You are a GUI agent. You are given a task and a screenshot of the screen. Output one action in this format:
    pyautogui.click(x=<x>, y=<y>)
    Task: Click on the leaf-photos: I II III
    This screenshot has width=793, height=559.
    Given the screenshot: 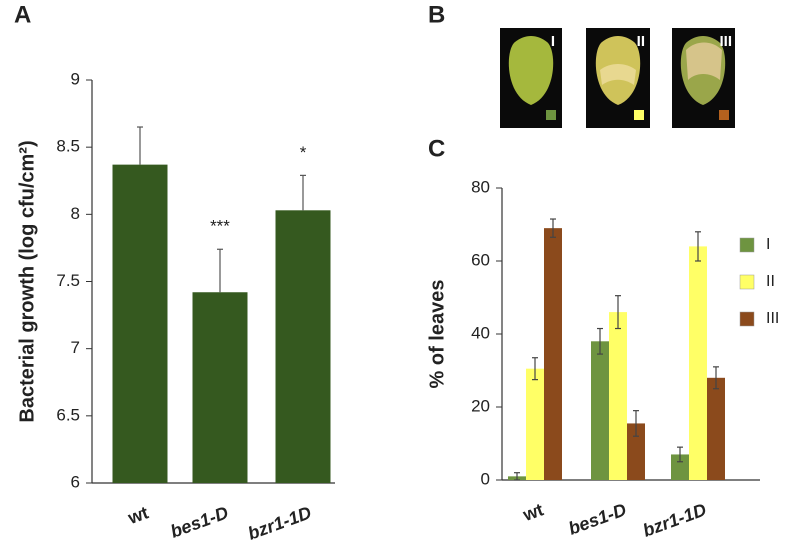 What is the action you would take?
    pyautogui.click(x=617, y=78)
    